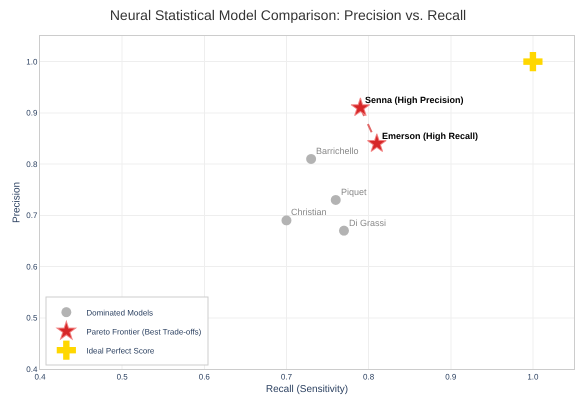 The height and width of the screenshot is (403, 576). What do you see at coordinates (307, 390) in the screenshot?
I see `x-axis-title: Recall (Sensitivity)` at bounding box center [307, 390].